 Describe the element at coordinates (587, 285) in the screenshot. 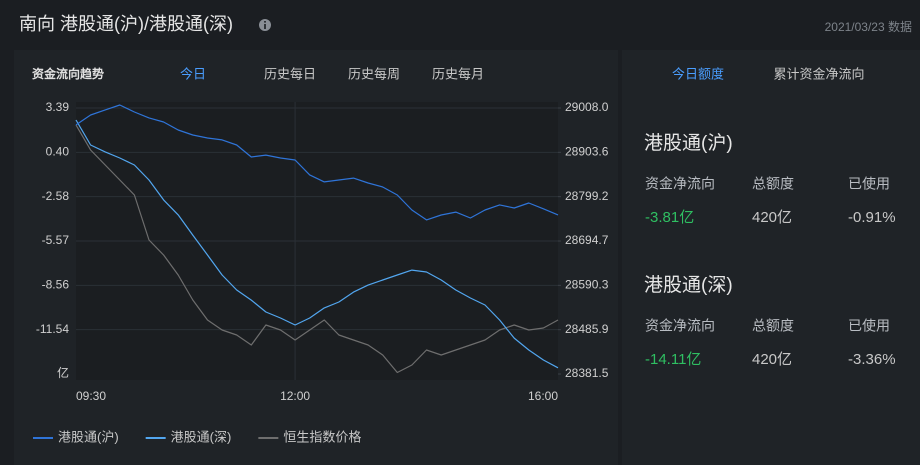

I see `y2-tick-label: 28590.3` at that location.